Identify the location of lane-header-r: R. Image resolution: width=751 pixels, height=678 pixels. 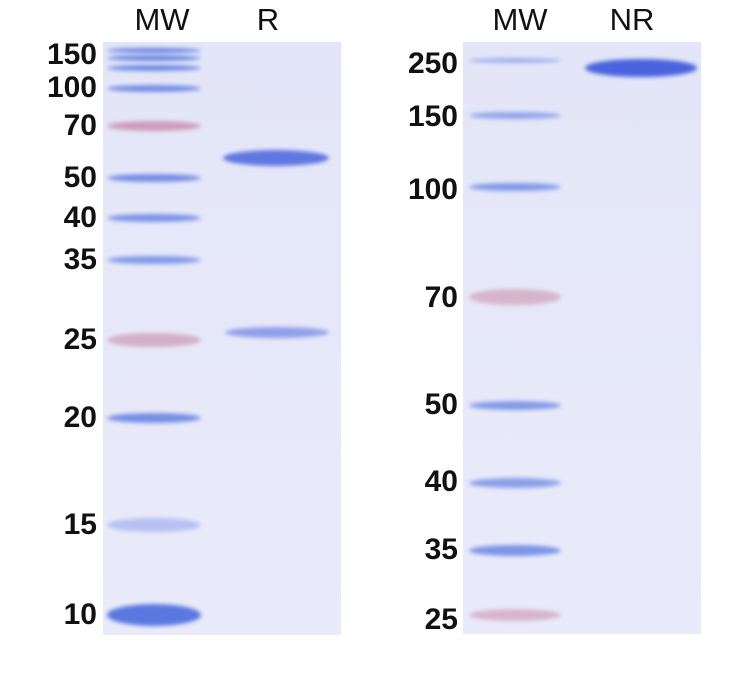
(268, 19).